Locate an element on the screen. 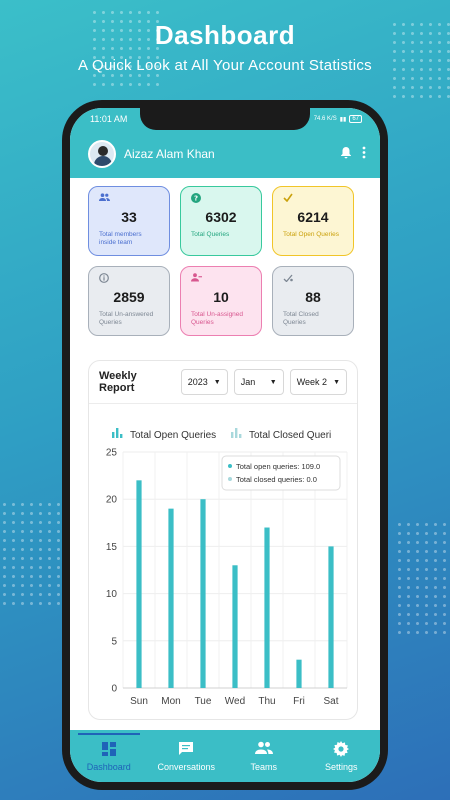 The width and height of the screenshot is (450, 800). nav-label: Teams is located at coordinates (263, 766).